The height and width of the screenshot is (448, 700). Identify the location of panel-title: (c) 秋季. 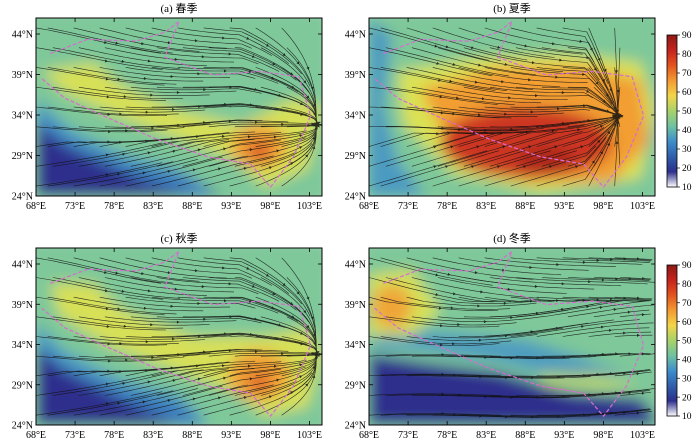
(179, 238).